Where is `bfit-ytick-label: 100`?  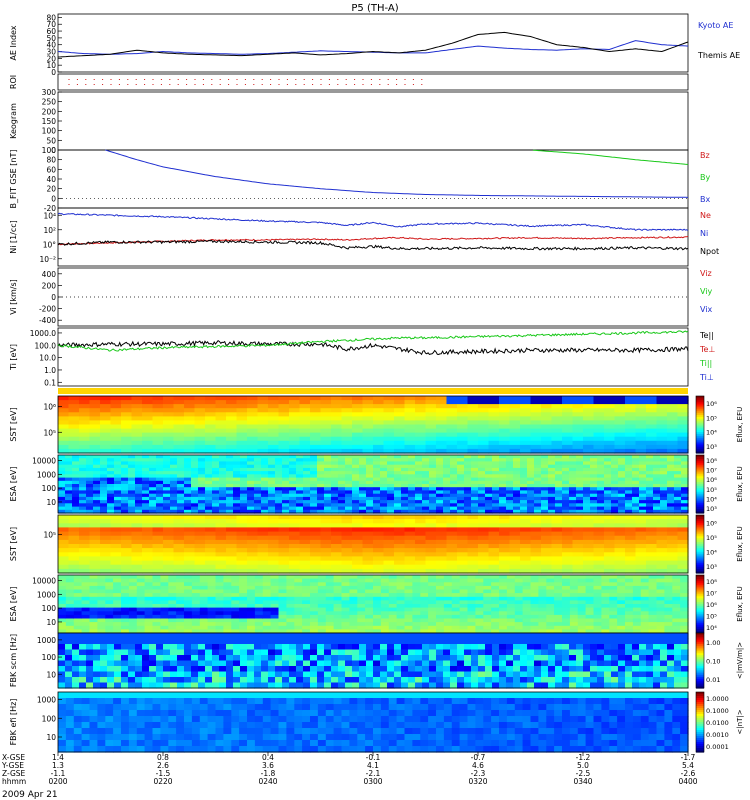 bfit-ytick-label: 100 is located at coordinates (49, 150).